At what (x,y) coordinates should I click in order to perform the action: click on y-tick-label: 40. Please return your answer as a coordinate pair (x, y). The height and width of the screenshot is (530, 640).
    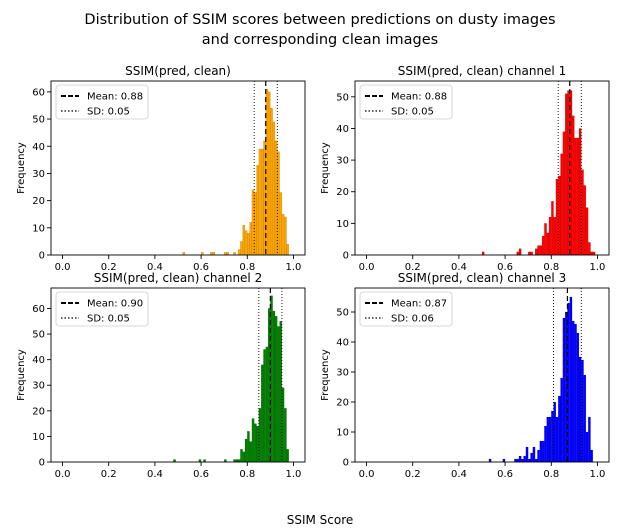
    Looking at the image, I should click on (342, 343).